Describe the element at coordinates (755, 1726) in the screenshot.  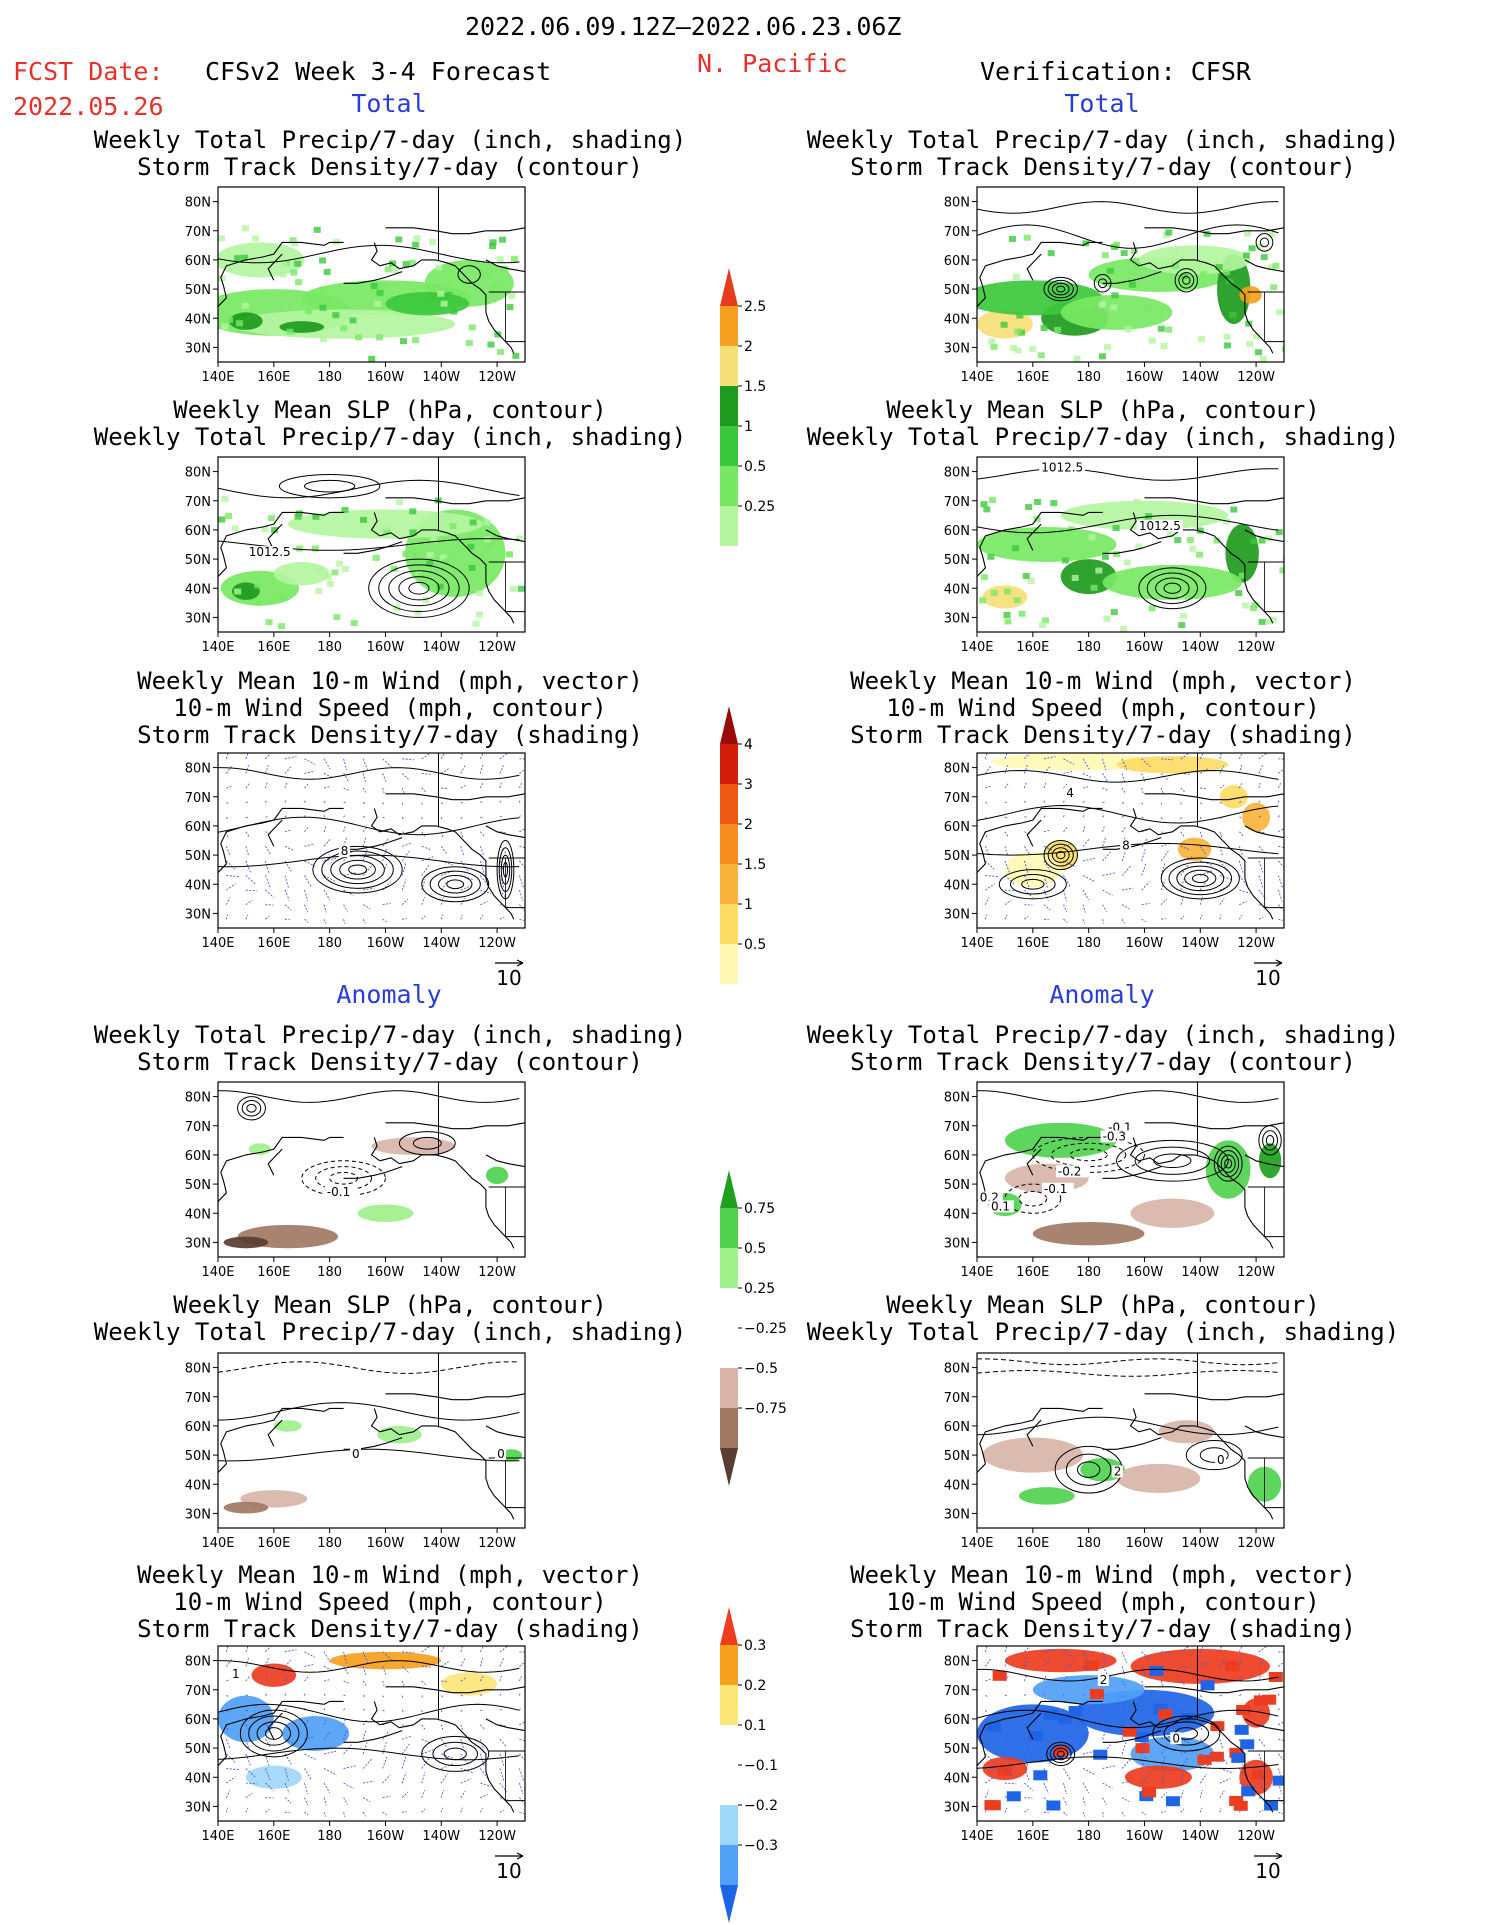
I see `colorbar-label: 0.1` at that location.